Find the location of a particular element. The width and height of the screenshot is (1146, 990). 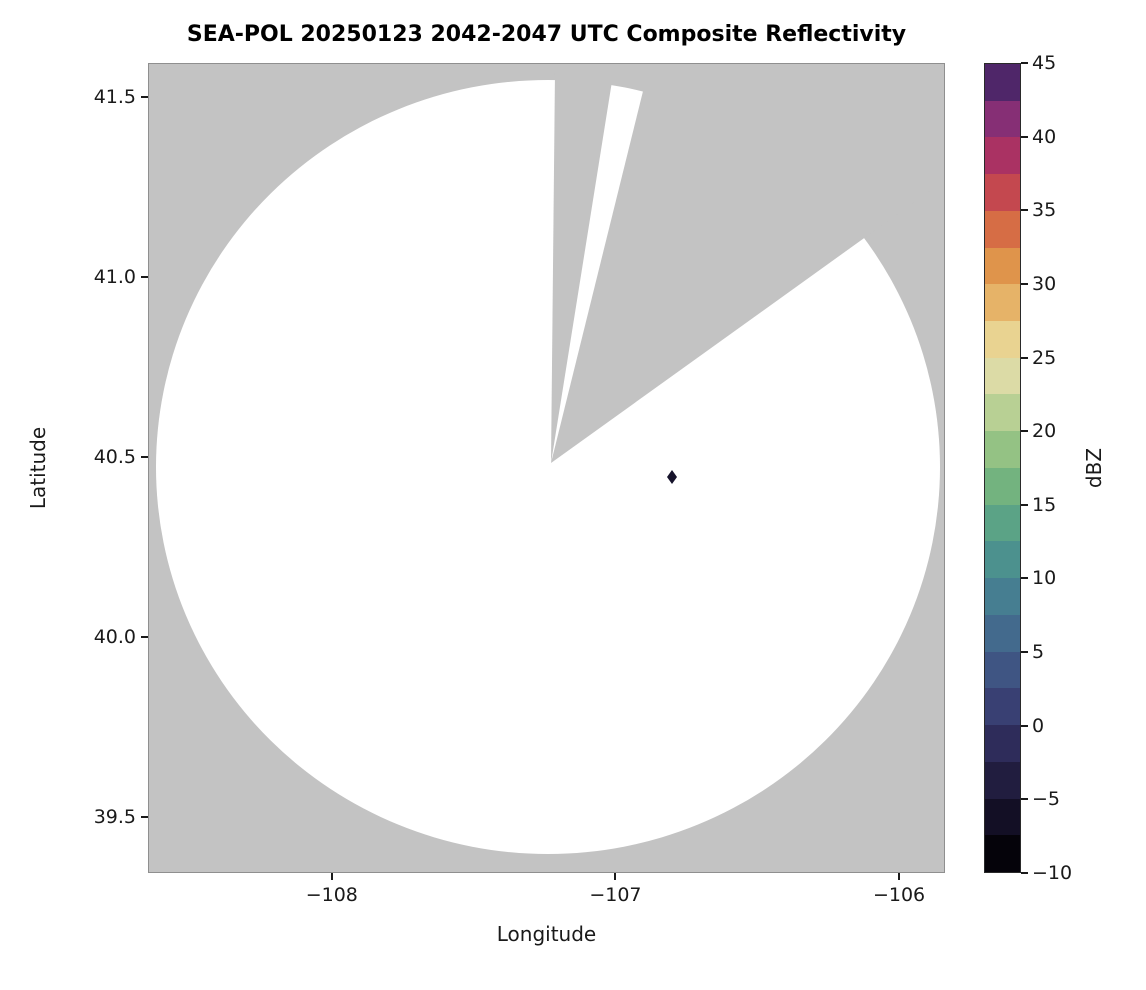

x-axis-tick-label: −108 is located at coordinates (331, 895).